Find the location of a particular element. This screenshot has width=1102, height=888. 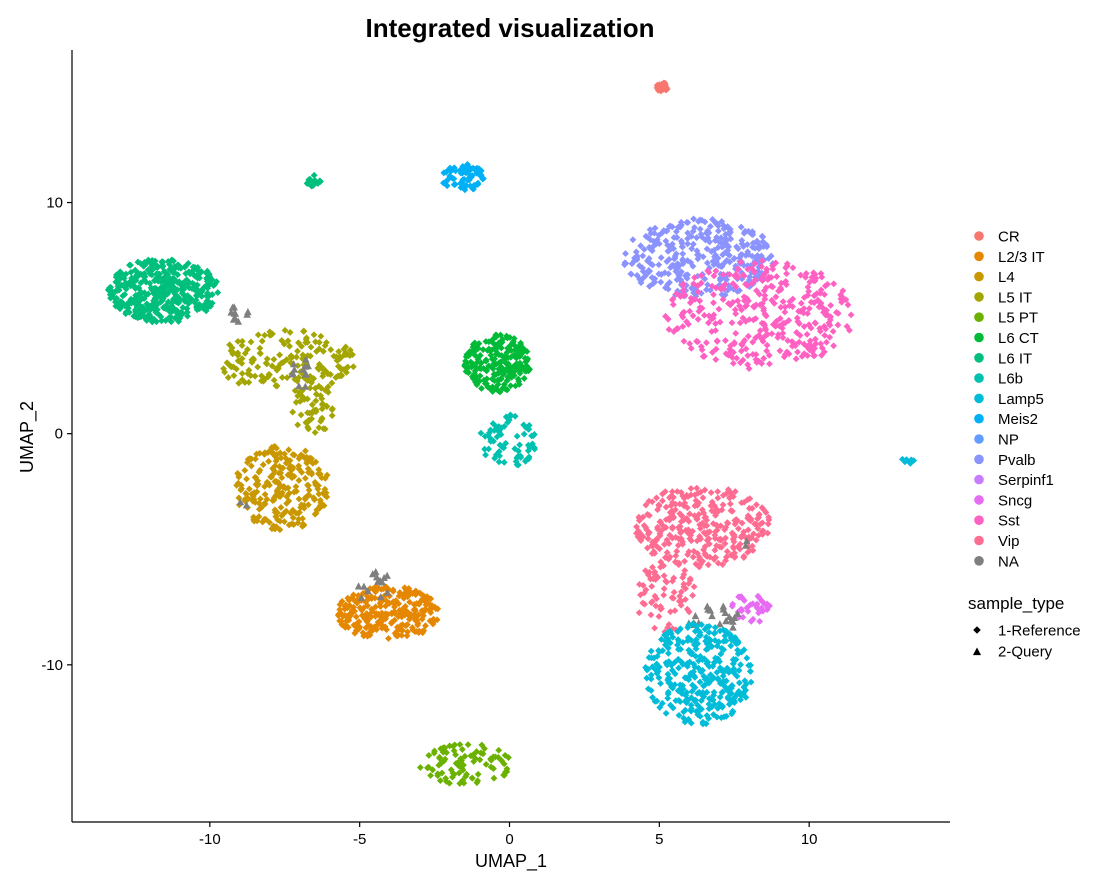

shape-legend-marker is located at coordinates (977, 630).